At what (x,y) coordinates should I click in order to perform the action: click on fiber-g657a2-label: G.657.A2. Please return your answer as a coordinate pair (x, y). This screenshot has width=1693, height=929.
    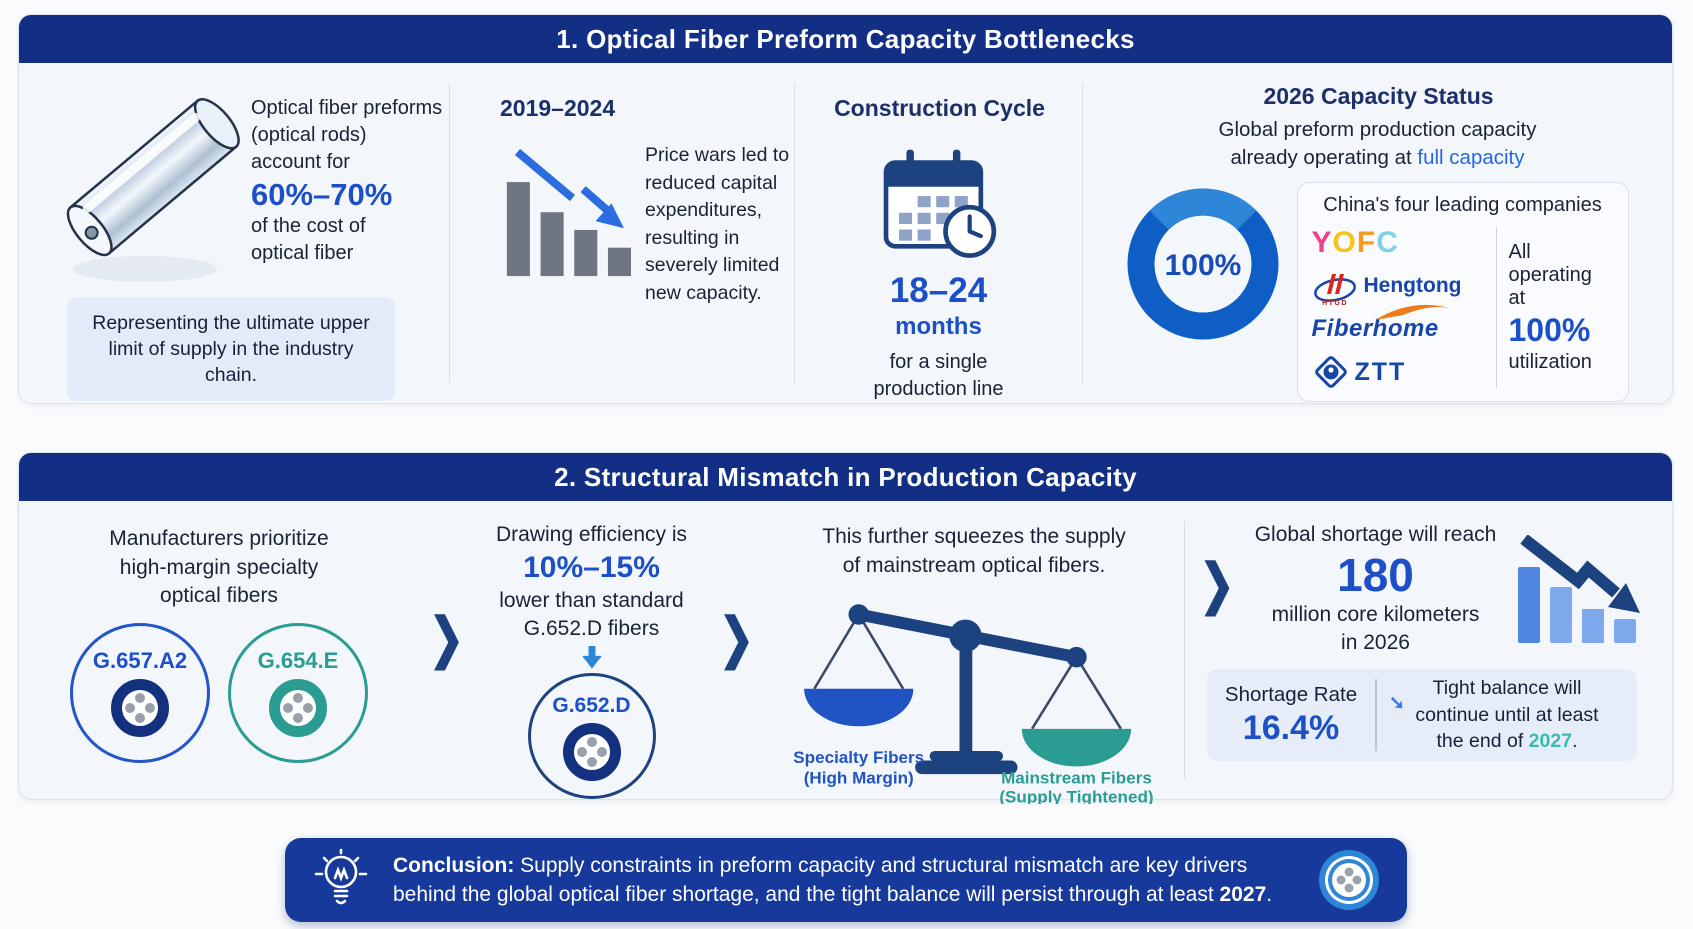
    Looking at the image, I should click on (140, 660).